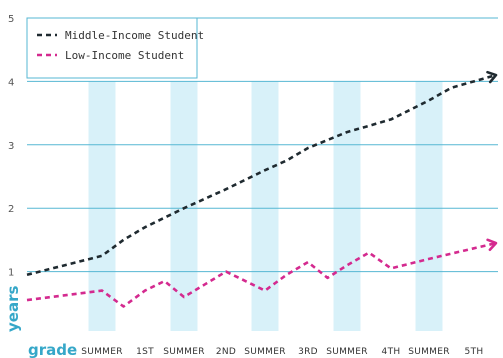 The image size is (503, 358). Describe the element at coordinates (391, 352) in the screenshot. I see `x-tick-label: 4TH` at that location.